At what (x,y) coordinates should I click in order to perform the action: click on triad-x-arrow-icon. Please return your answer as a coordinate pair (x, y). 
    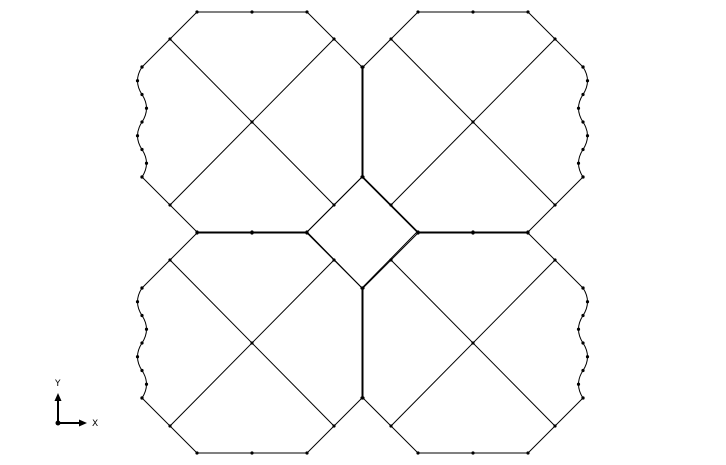
    Looking at the image, I should click on (83, 423).